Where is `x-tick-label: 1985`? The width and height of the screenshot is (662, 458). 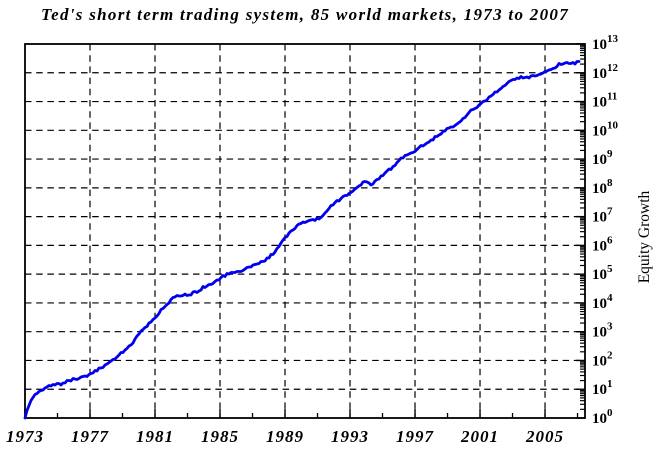 x-tick-label: 1985 is located at coordinates (220, 436).